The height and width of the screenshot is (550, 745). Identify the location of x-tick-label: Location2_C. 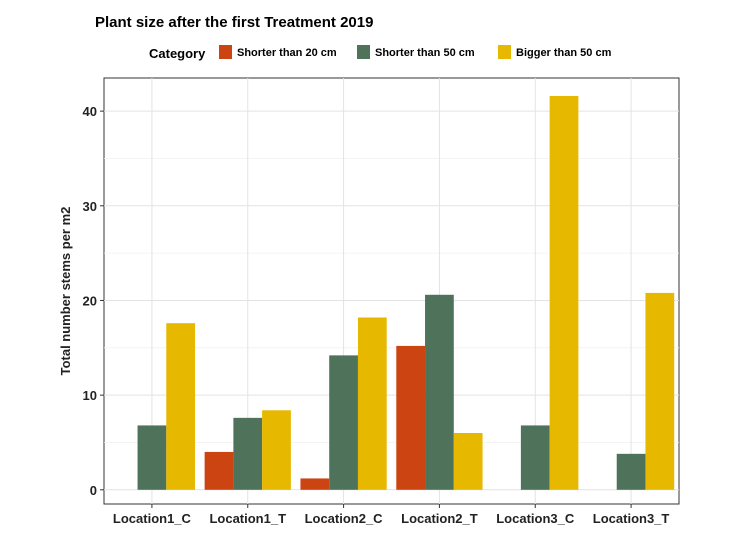
(344, 518).